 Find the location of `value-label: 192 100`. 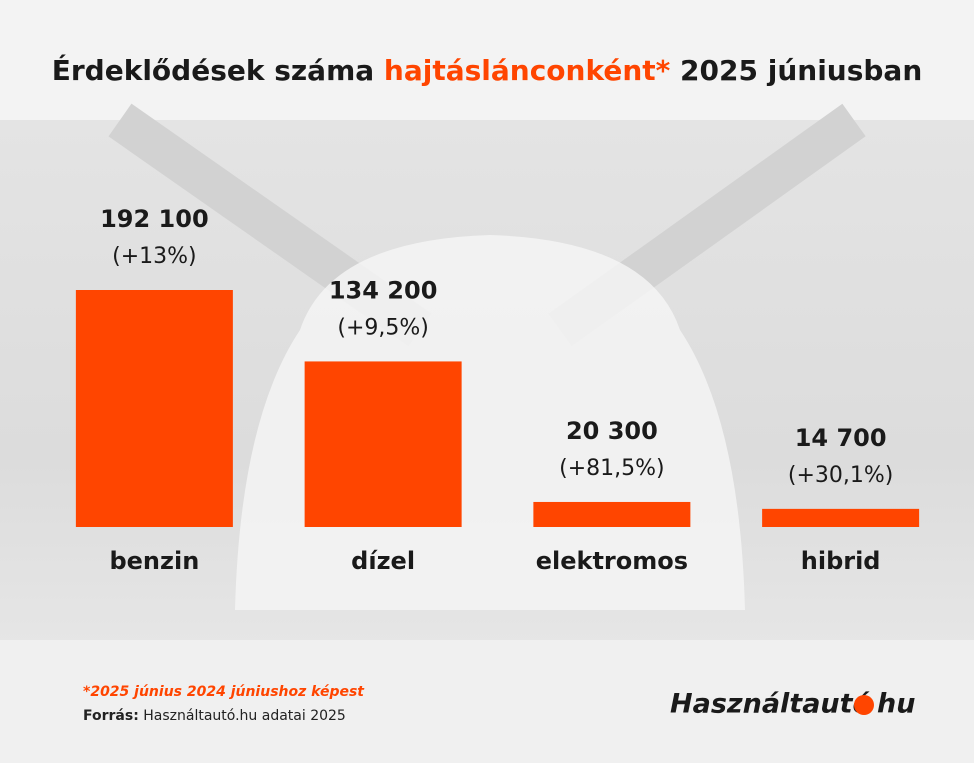

value-label: 192 100 is located at coordinates (154, 219).